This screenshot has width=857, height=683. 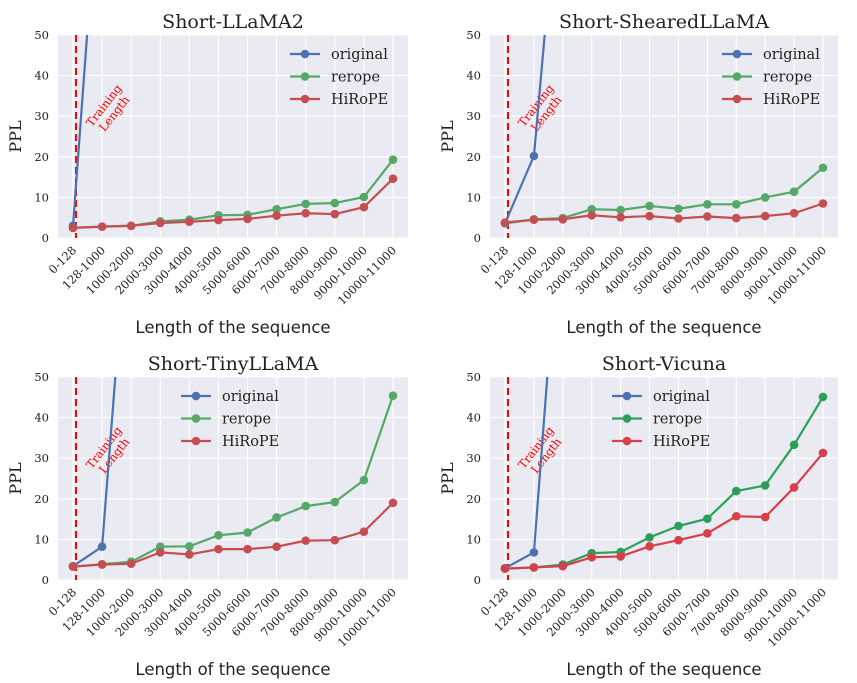 I want to click on series-line-original, so click(x=80, y=130).